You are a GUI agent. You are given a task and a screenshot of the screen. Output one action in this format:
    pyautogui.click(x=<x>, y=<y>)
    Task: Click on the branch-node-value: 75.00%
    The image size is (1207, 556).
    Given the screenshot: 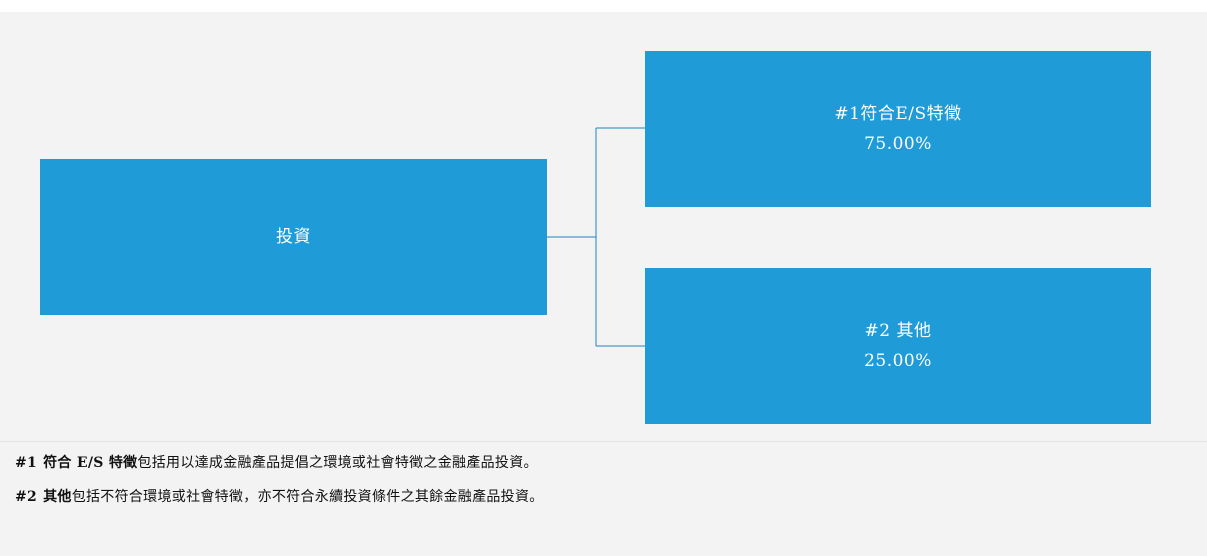 What is the action you would take?
    pyautogui.click(x=898, y=144)
    